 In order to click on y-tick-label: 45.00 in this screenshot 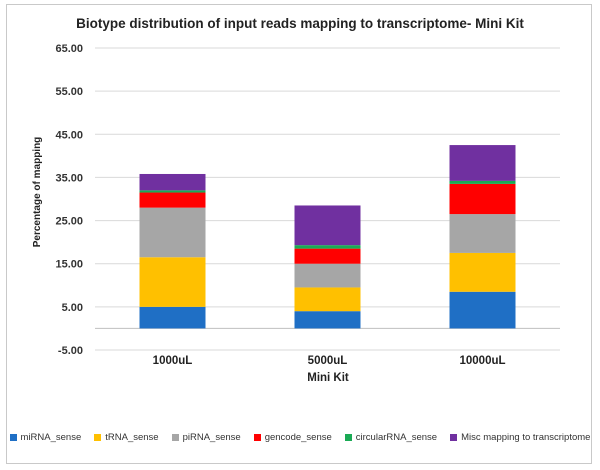, I will do `click(69, 135)`.